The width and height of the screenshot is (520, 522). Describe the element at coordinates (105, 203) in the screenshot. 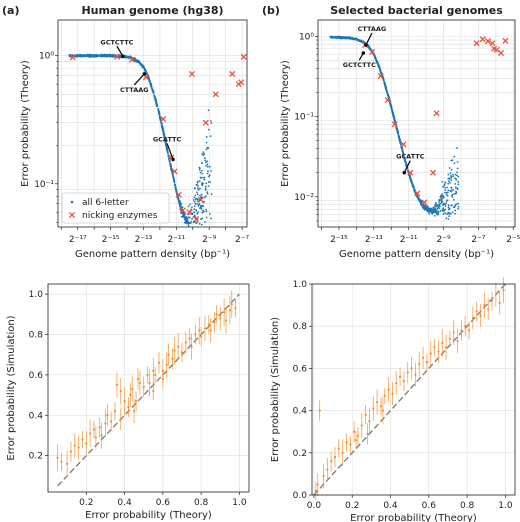

I see `legend-label-all6: all 6-letter` at that location.